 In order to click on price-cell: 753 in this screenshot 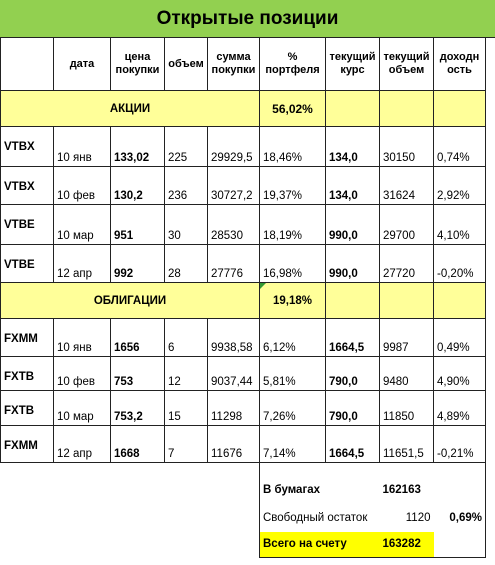, I will do `click(137, 373)`.